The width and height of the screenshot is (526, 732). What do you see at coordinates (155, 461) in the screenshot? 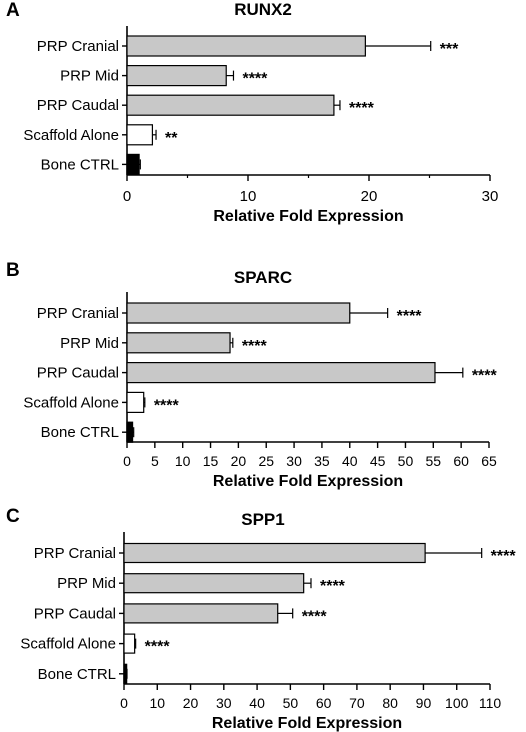
I see `x-tick-label: 5` at bounding box center [155, 461].